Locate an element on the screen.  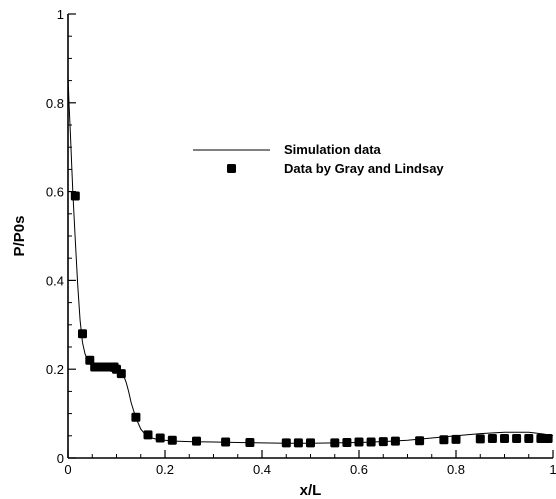
legend-marker-swatch is located at coordinates (231, 168).